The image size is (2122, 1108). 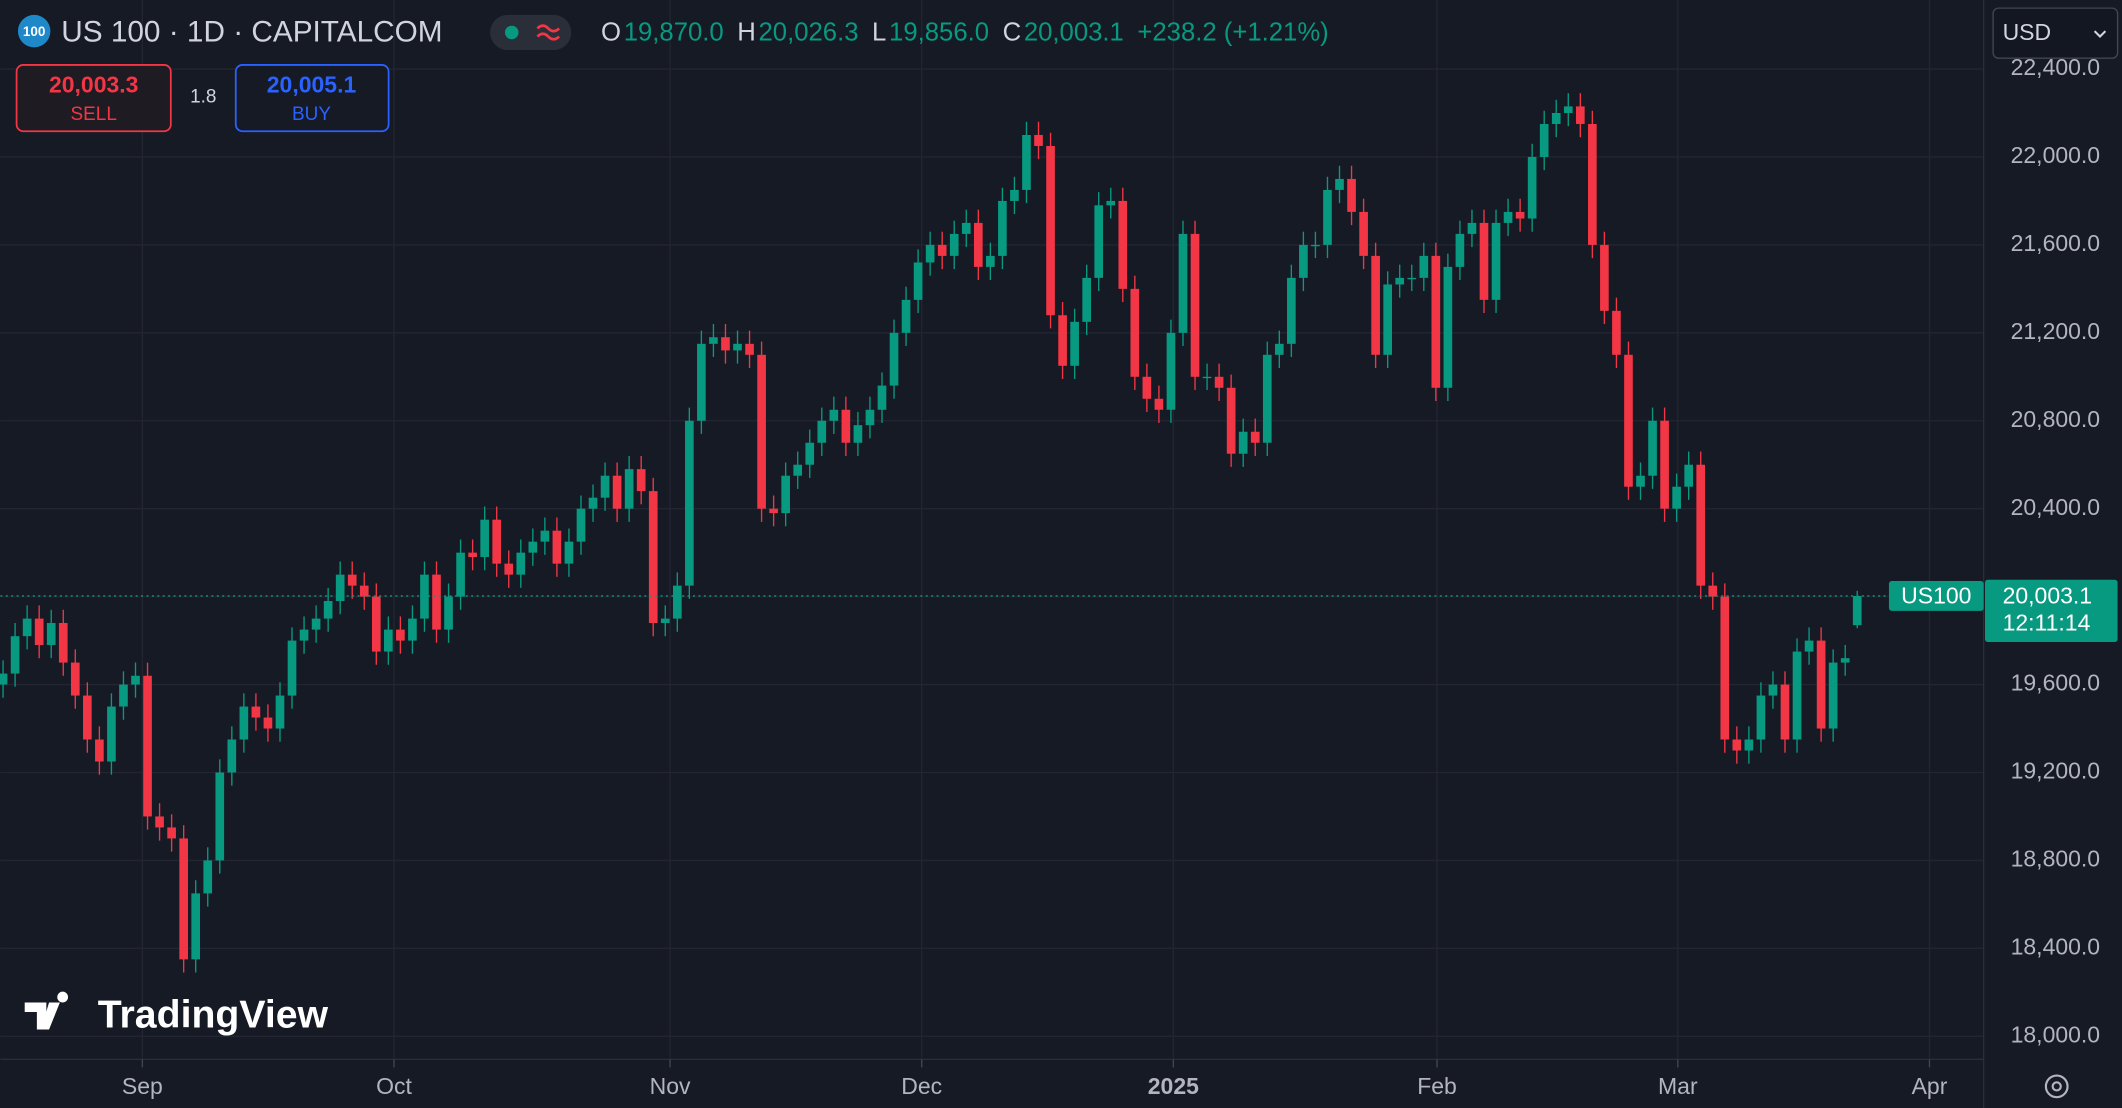 What do you see at coordinates (611, 33) in the screenshot?
I see `legend-key: O` at bounding box center [611, 33].